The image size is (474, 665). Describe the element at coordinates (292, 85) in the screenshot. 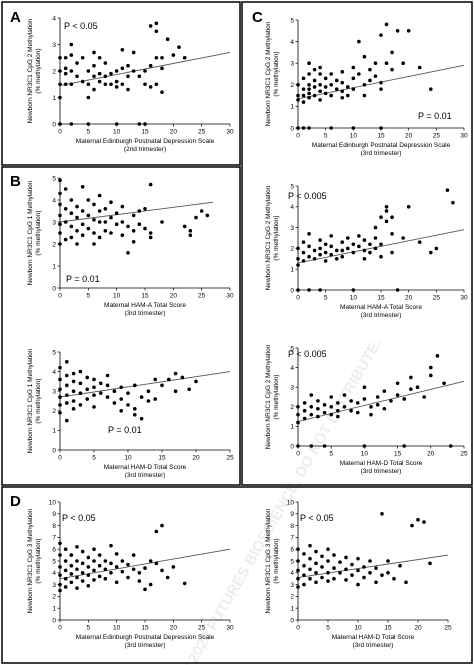

I see `y-tick-label: 2` at that location.